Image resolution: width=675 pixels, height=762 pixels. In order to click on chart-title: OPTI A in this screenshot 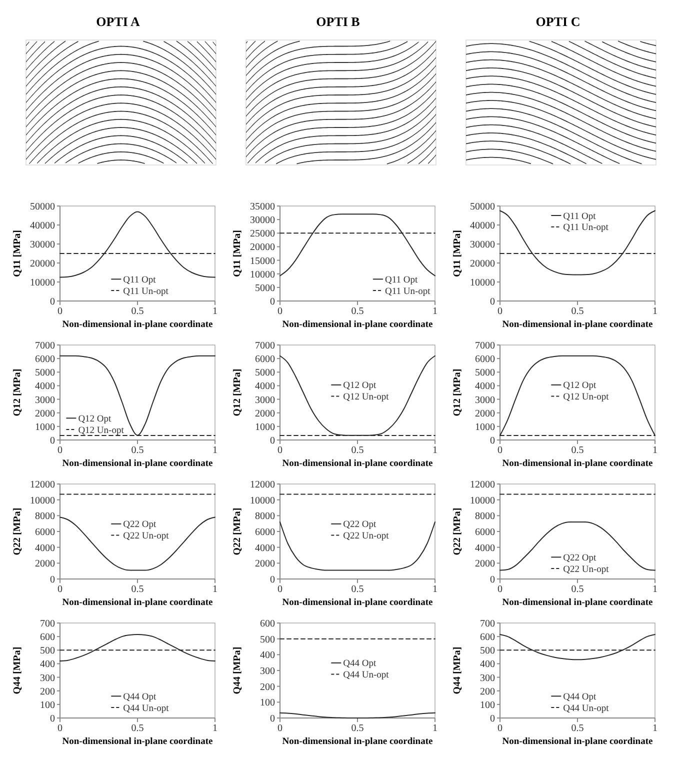, I will do `click(118, 21)`.